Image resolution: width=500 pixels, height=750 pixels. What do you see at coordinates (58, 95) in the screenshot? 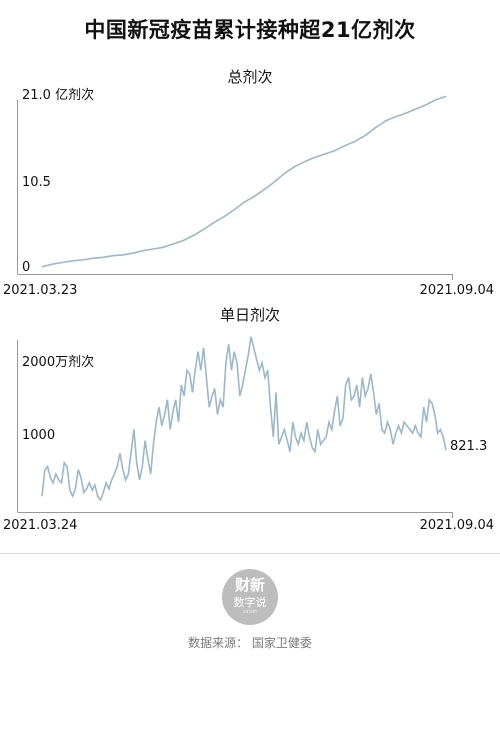
I see `chart1-y-top-label: 21.0 亿剂次` at bounding box center [58, 95].